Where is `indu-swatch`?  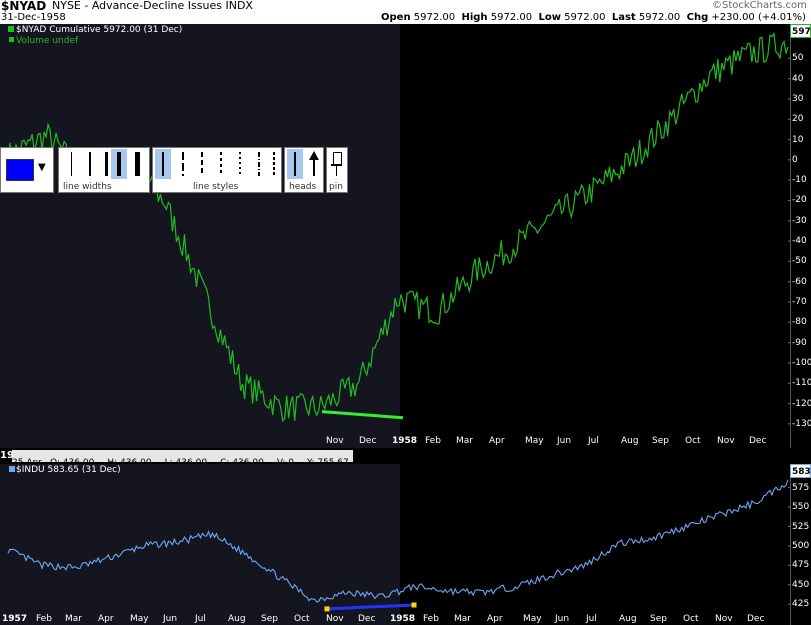 indu-swatch is located at coordinates (12, 469).